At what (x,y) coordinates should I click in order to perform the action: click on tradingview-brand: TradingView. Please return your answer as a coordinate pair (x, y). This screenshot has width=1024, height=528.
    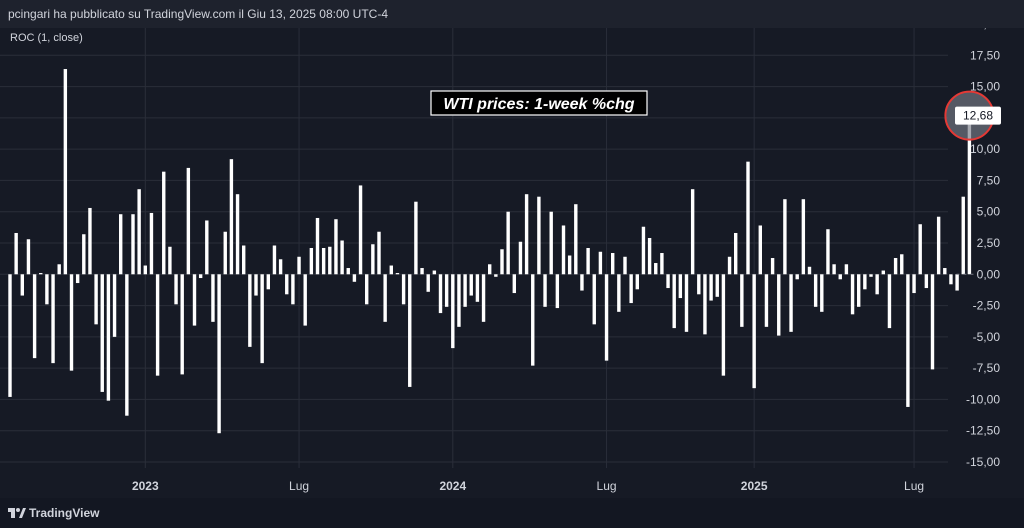
    Looking at the image, I should click on (64, 513).